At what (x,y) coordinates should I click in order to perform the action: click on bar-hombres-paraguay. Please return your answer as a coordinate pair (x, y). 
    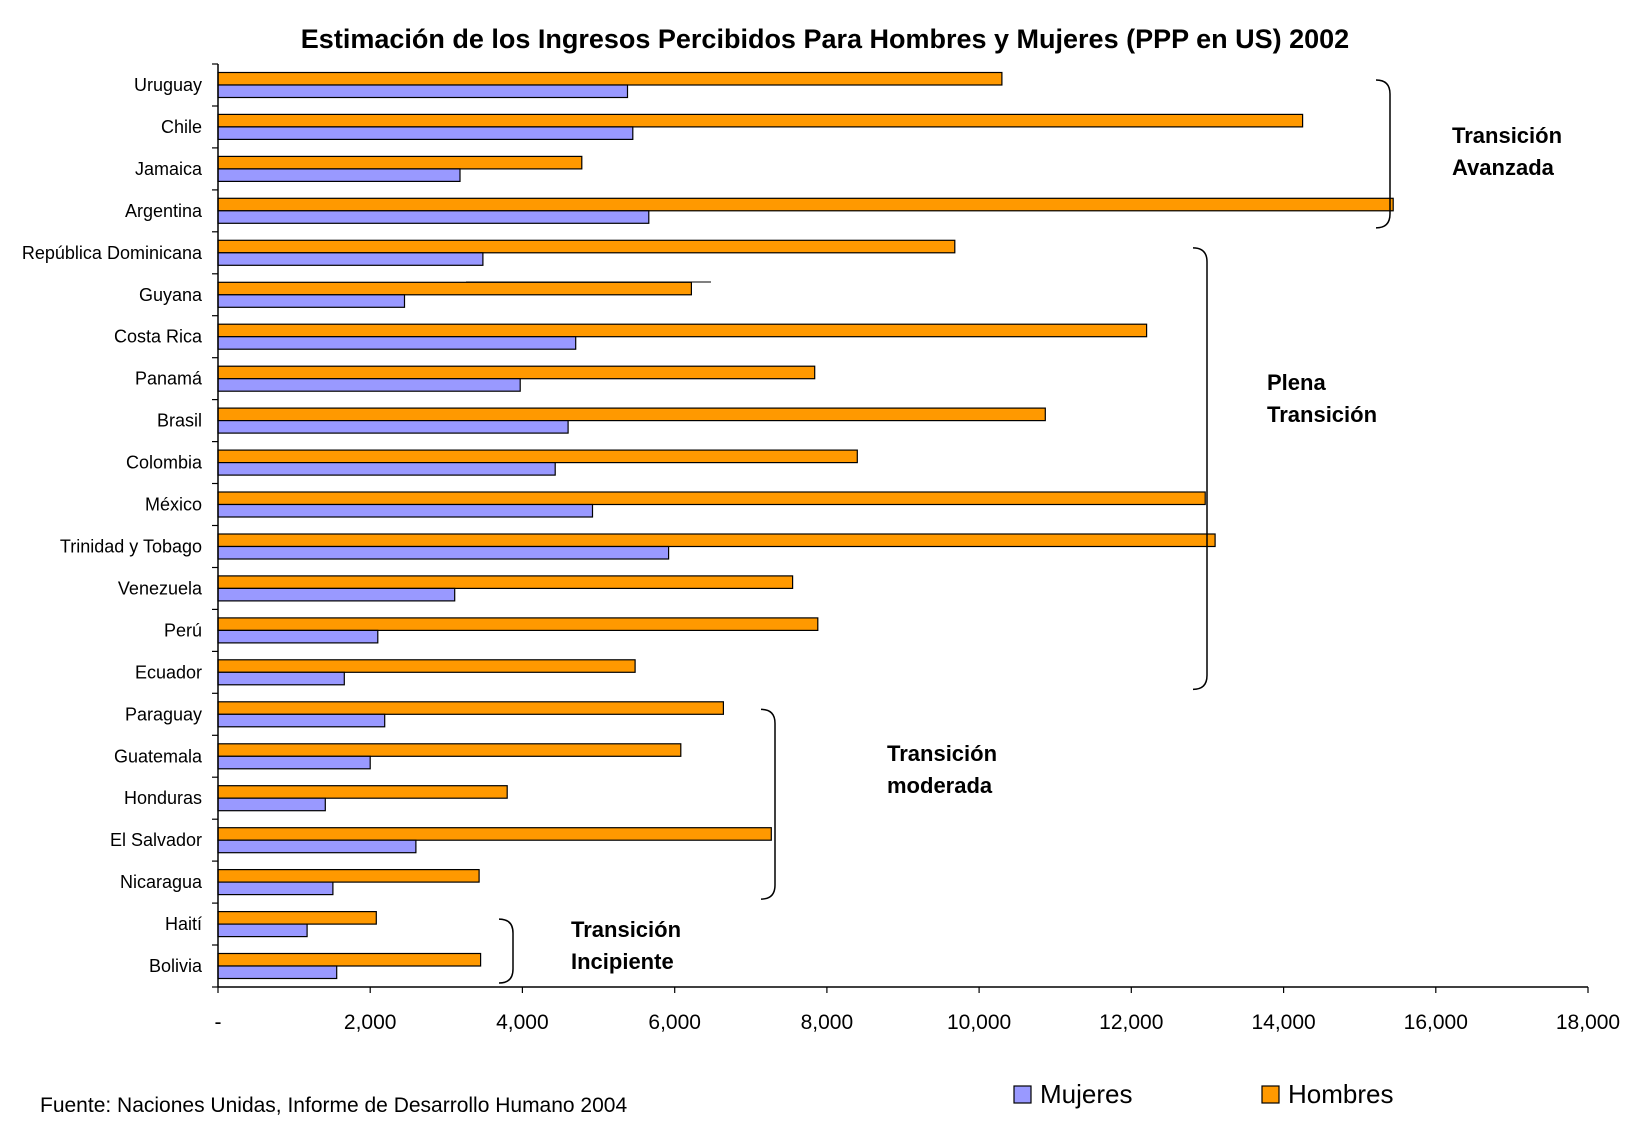
    Looking at the image, I should click on (470, 708).